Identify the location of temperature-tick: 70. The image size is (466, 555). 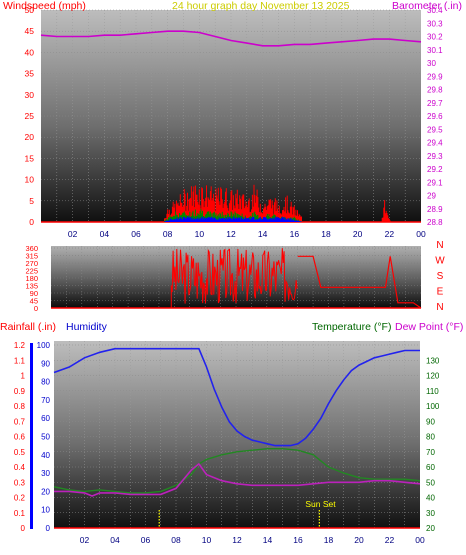
(430, 452).